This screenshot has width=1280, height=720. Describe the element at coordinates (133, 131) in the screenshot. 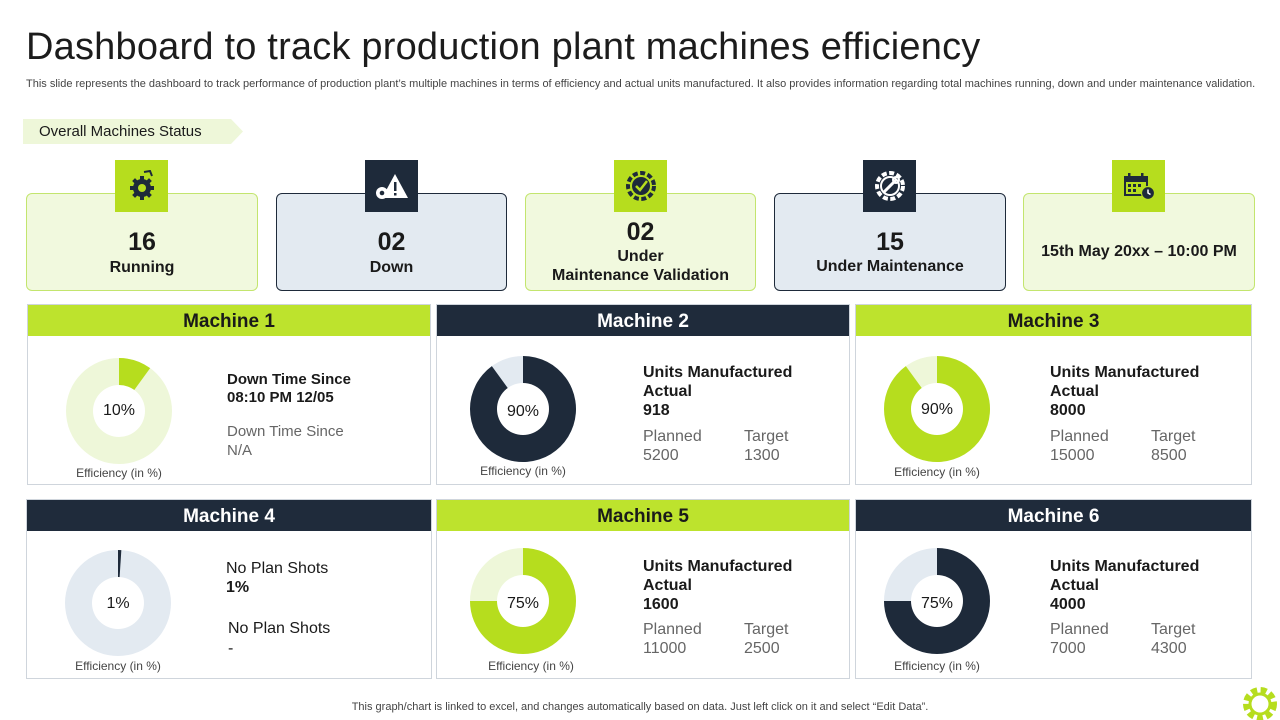

I see `section-label: Overall Machines Status` at that location.